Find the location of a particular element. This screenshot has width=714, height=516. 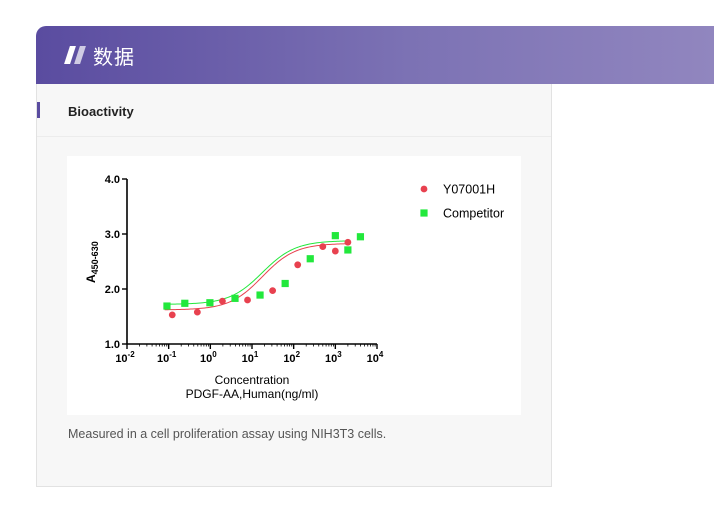

y-tick-label: 1.0 is located at coordinates (112, 345).